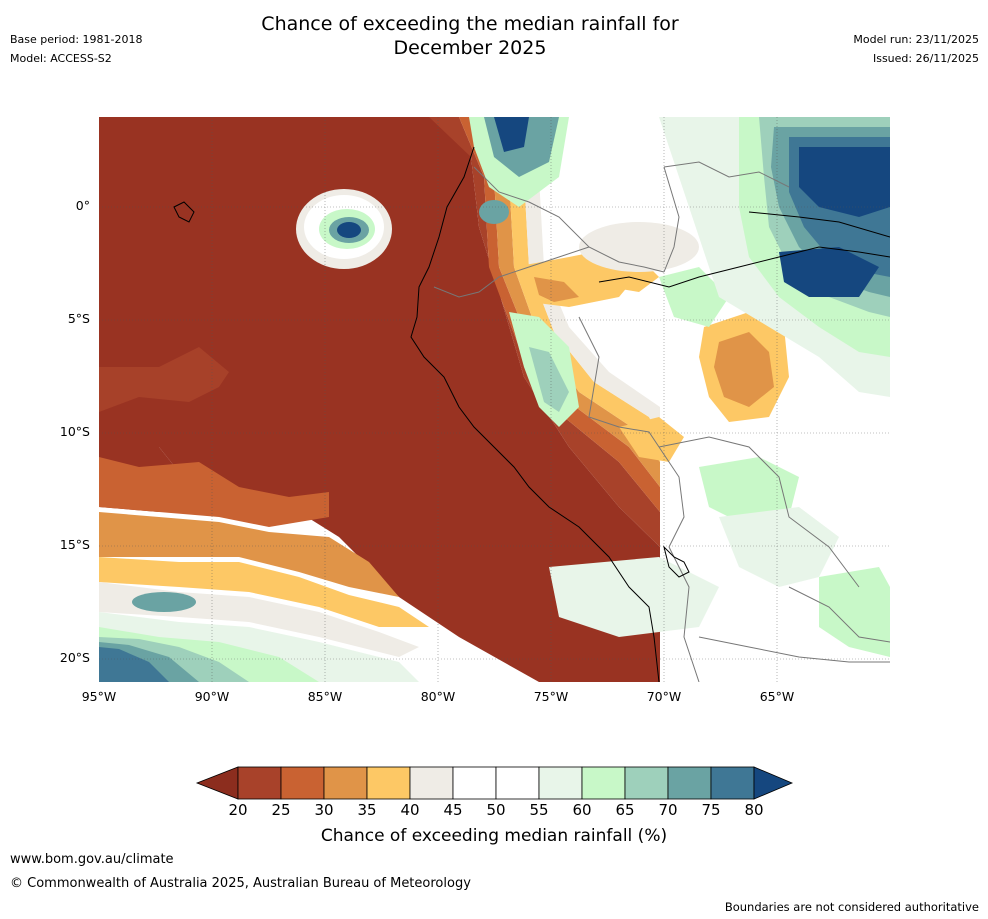 The height and width of the screenshot is (919, 988). What do you see at coordinates (754, 810) in the screenshot?
I see `cbar-tick-80: 80` at bounding box center [754, 810].